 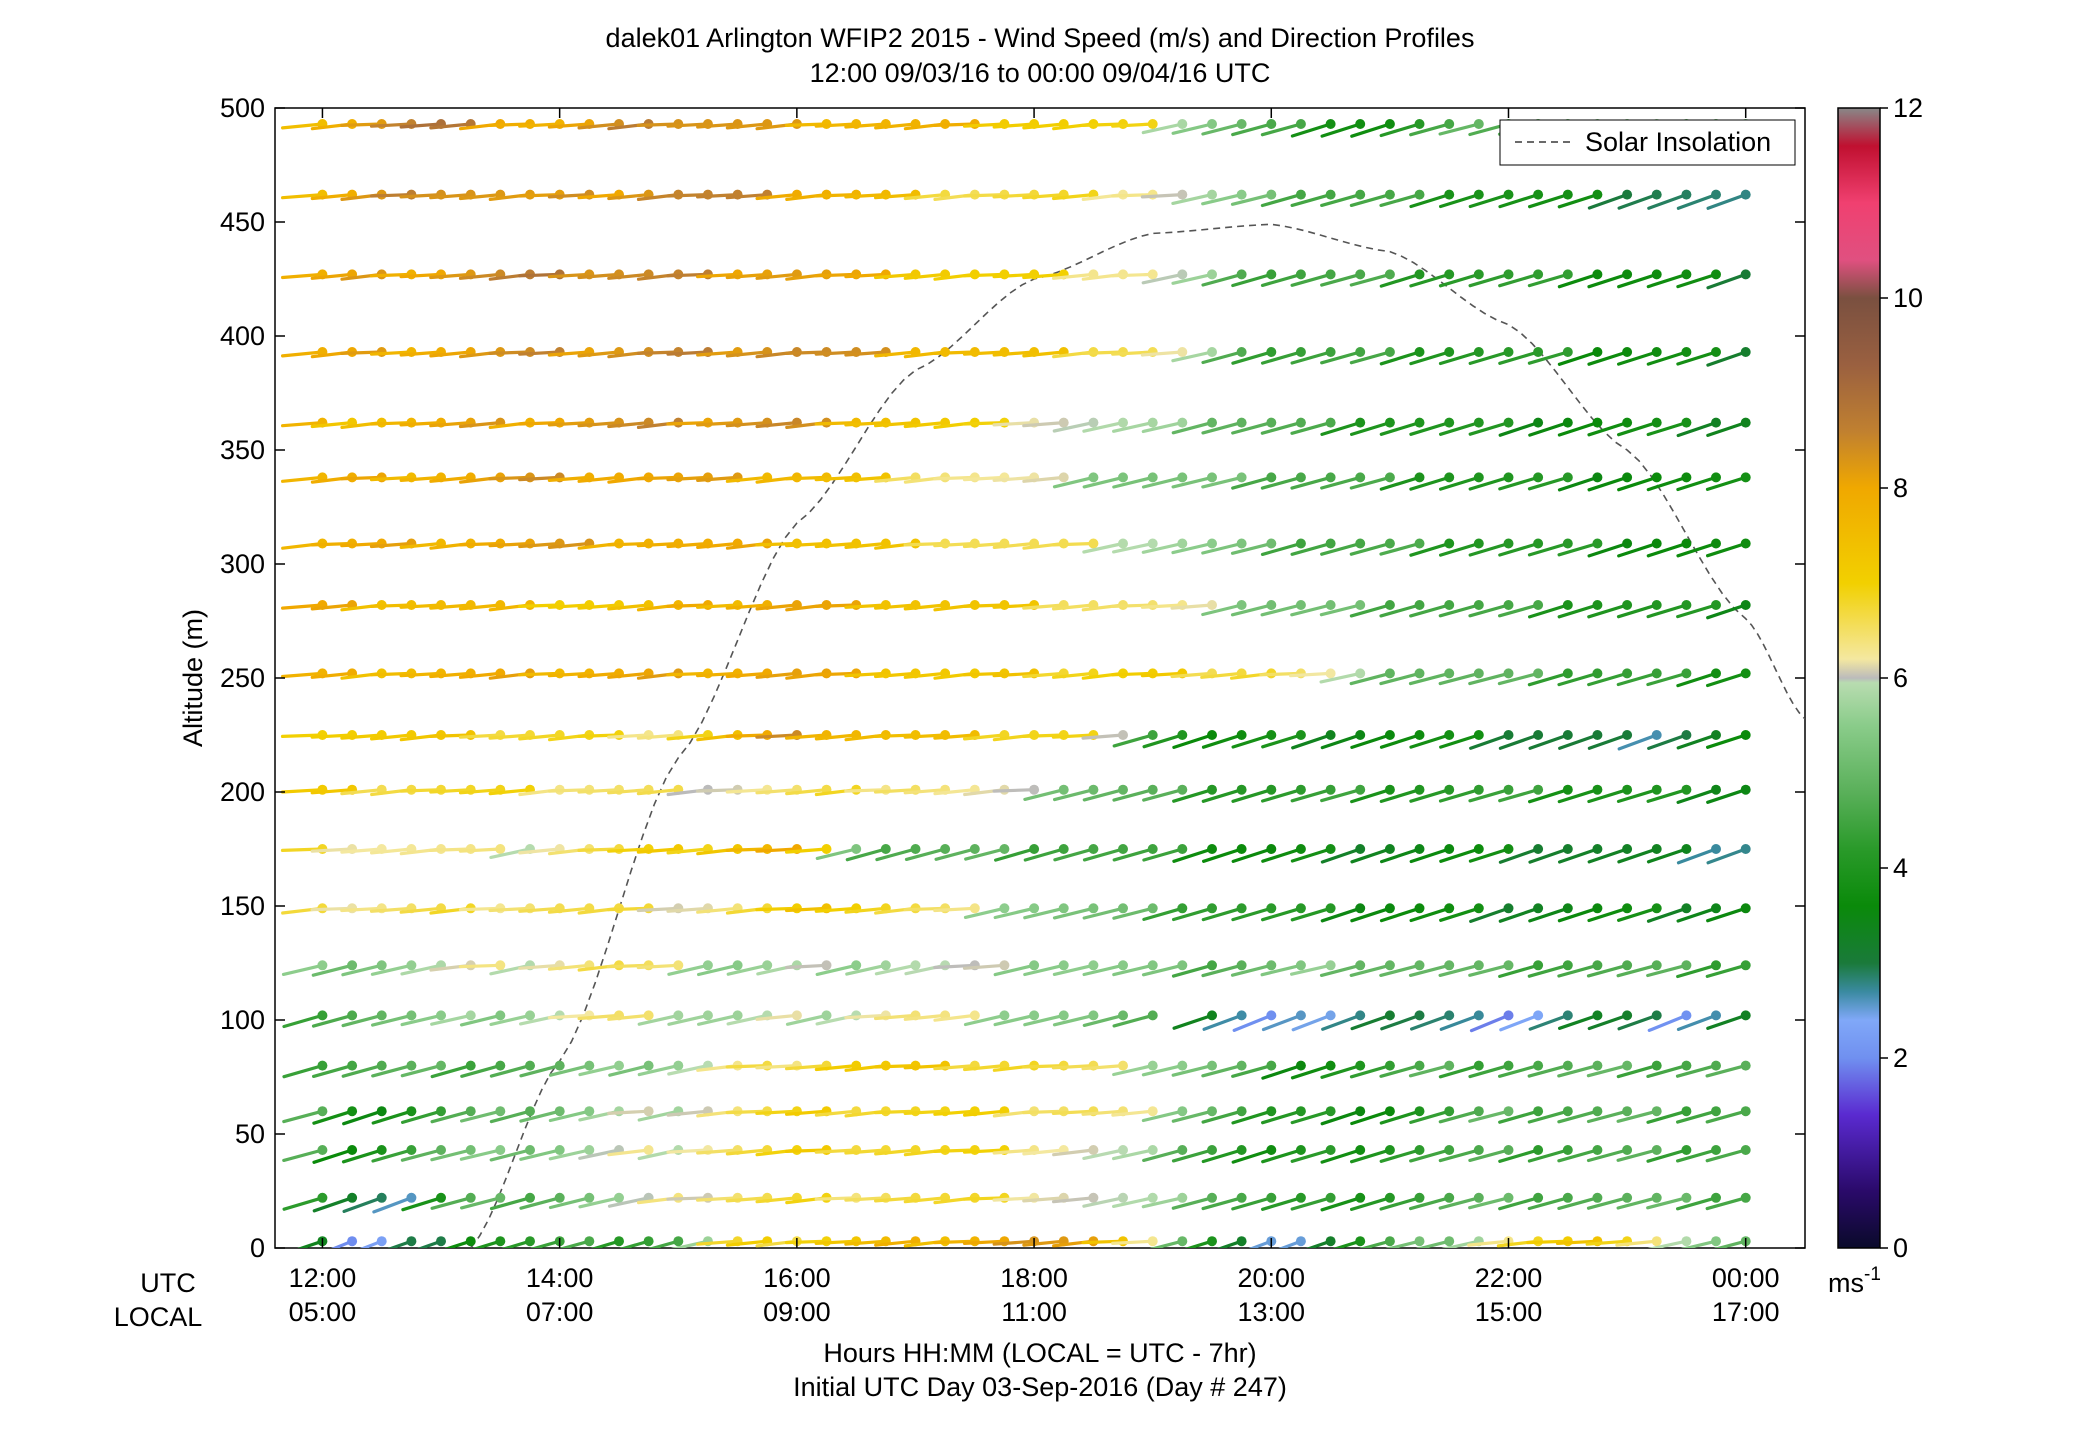 What do you see at coordinates (1746, 1278) in the screenshot?
I see `x-tick-label-utc: 00:00` at bounding box center [1746, 1278].